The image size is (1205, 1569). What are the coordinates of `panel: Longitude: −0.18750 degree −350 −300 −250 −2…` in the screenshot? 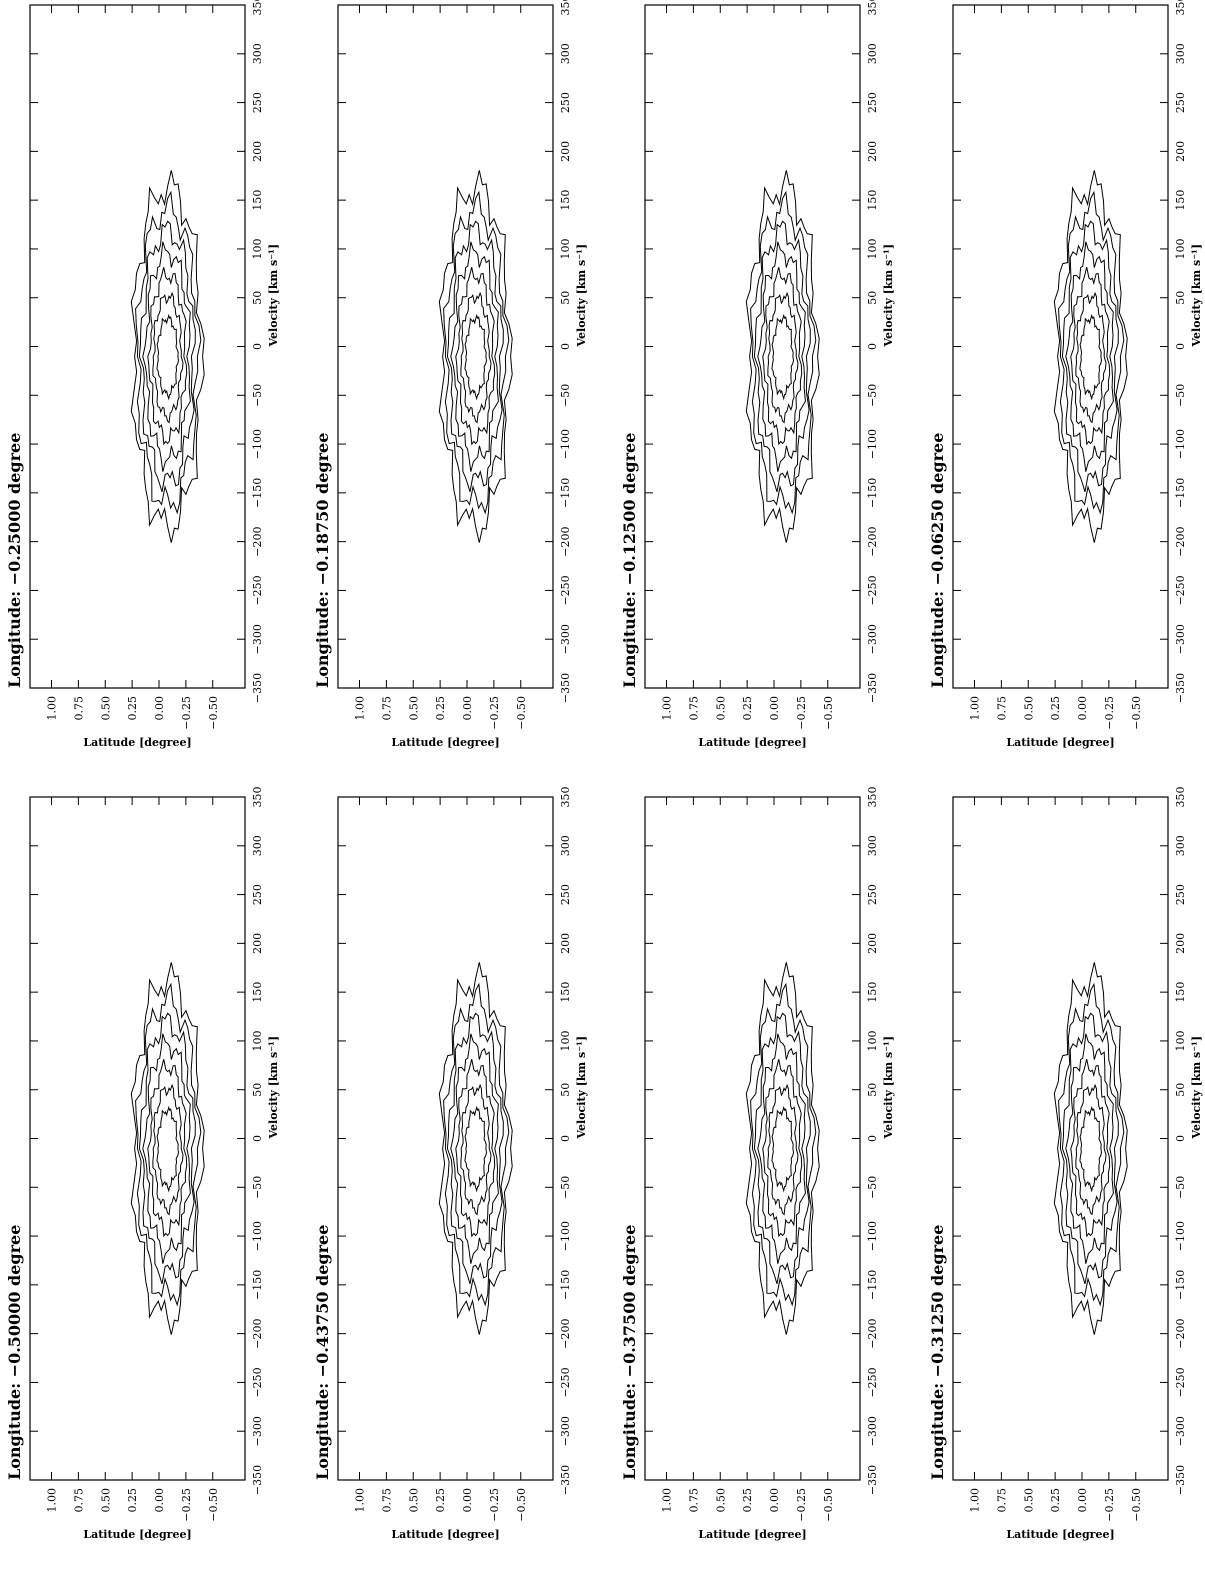 It's located at (450, 374).